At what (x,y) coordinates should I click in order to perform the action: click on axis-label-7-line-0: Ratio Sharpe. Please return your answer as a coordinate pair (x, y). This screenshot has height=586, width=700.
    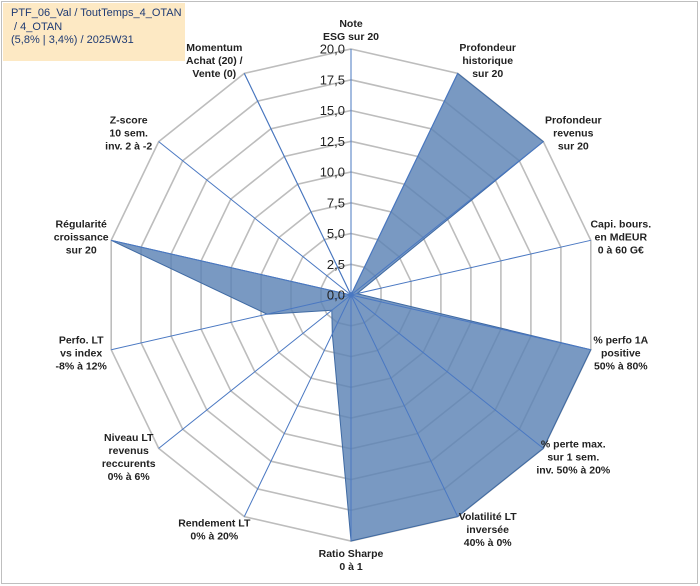
    Looking at the image, I should click on (351, 554).